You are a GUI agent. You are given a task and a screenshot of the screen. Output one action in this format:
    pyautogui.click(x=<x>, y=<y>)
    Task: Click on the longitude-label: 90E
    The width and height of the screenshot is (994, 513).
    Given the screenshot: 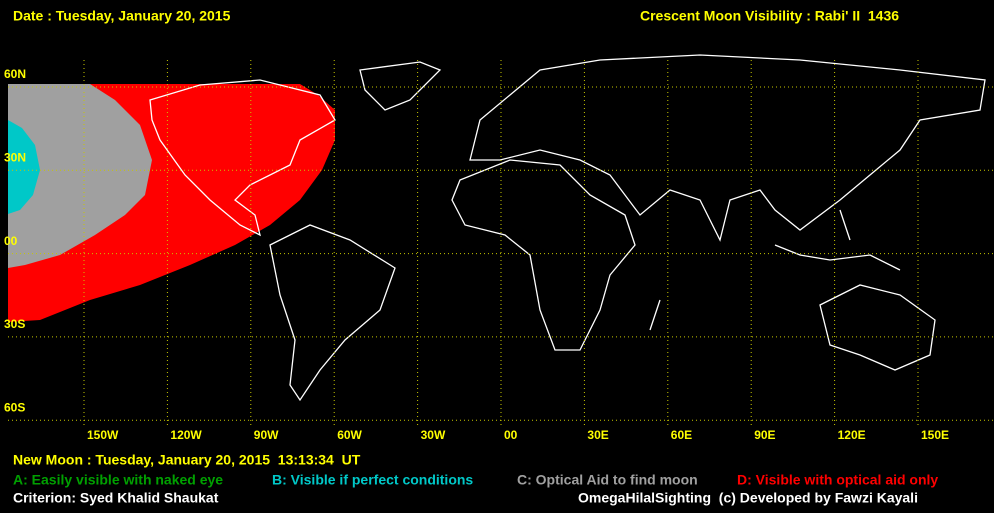 What is the action you would take?
    pyautogui.click(x=764, y=435)
    